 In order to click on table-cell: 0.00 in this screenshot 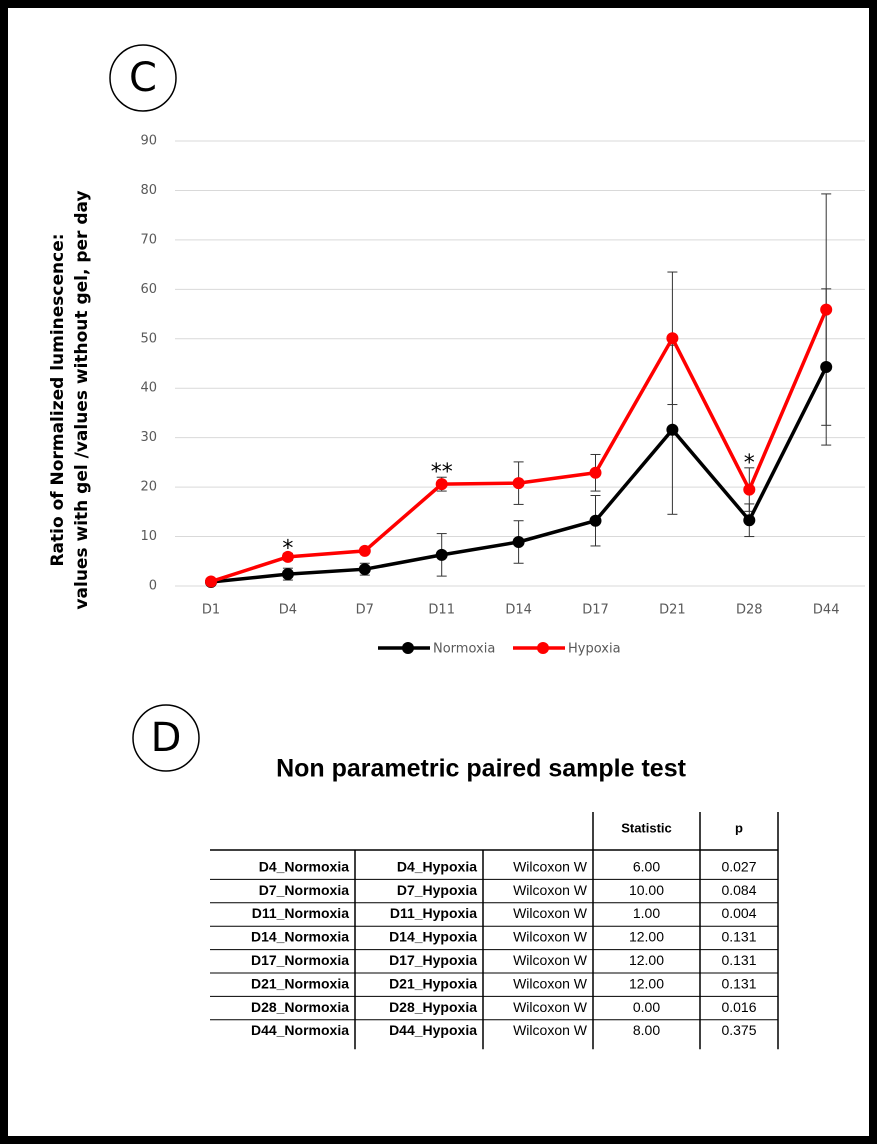, I will do `click(646, 1007)`.